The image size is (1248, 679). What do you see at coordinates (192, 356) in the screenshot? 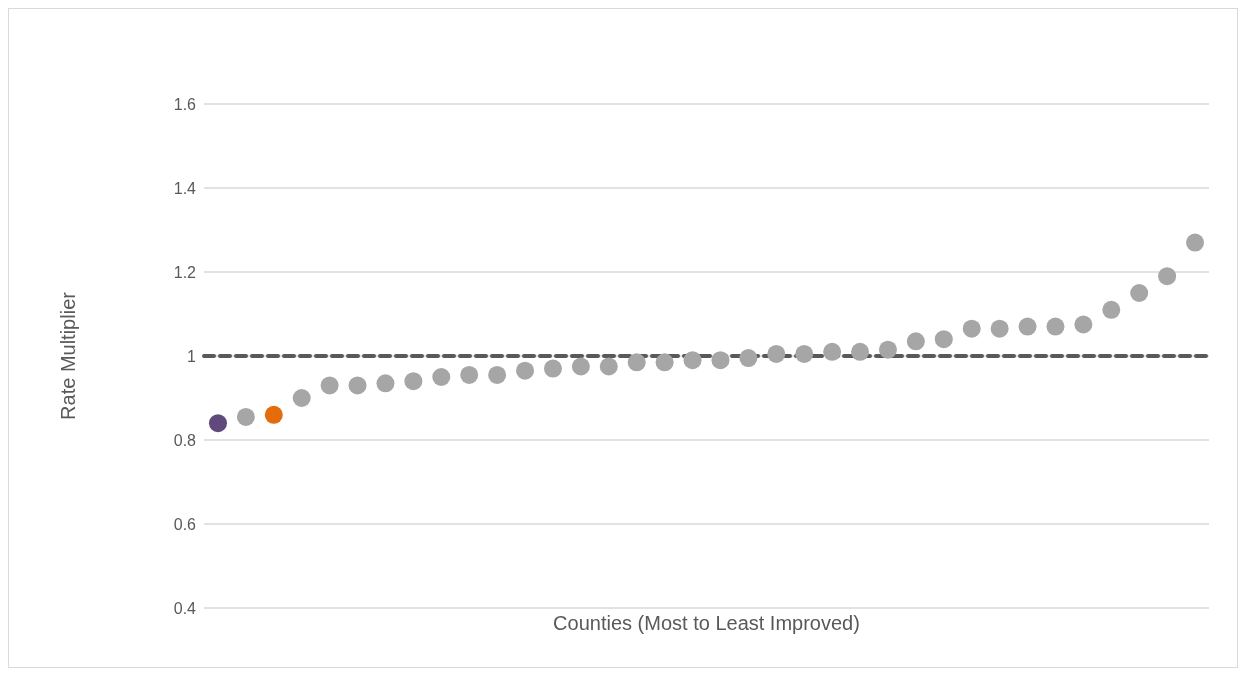
I see `y-tick-label: 1` at bounding box center [192, 356].